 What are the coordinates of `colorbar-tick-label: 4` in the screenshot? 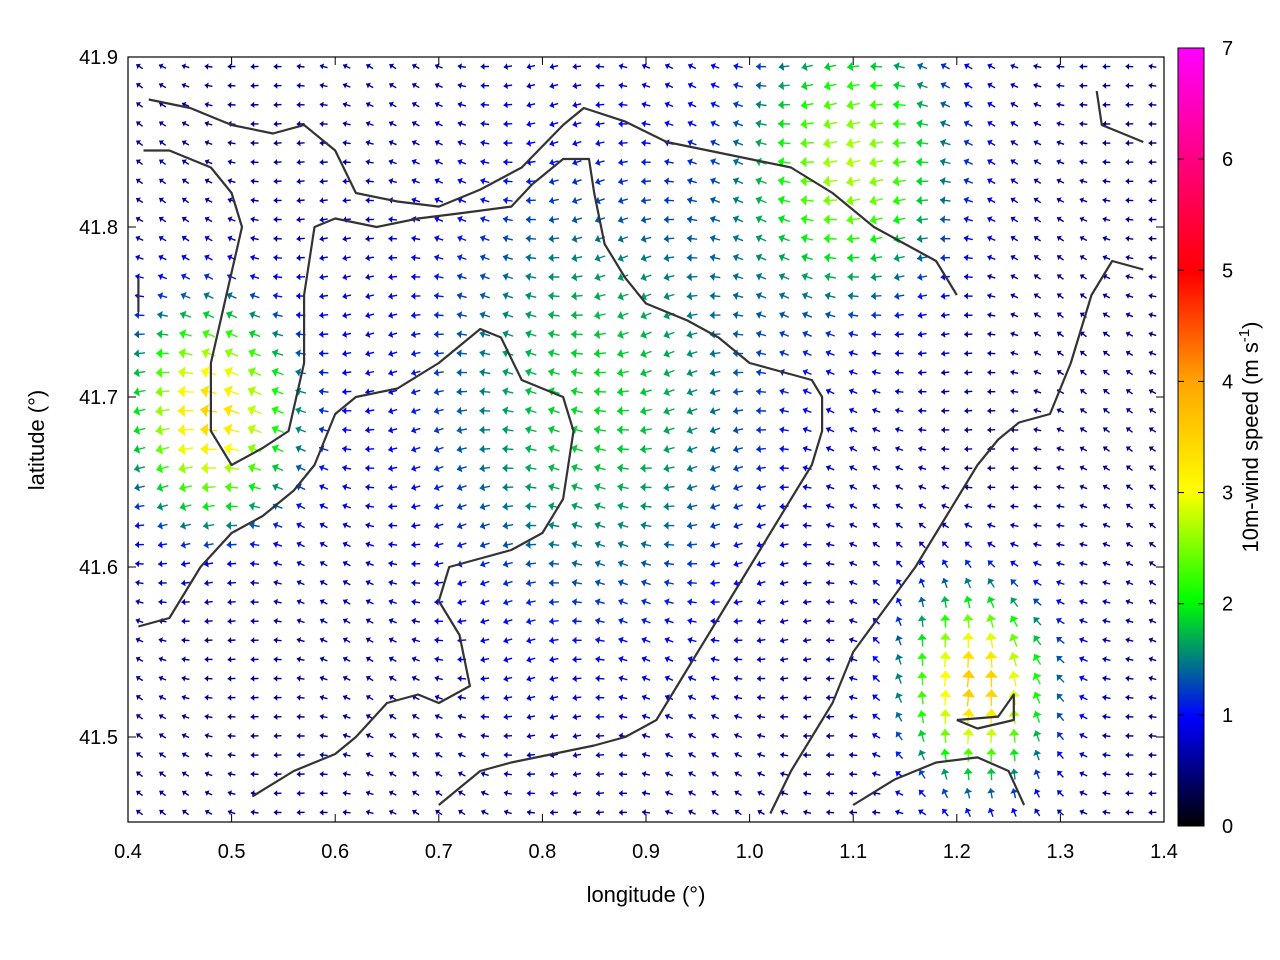 It's located at (1227, 382).